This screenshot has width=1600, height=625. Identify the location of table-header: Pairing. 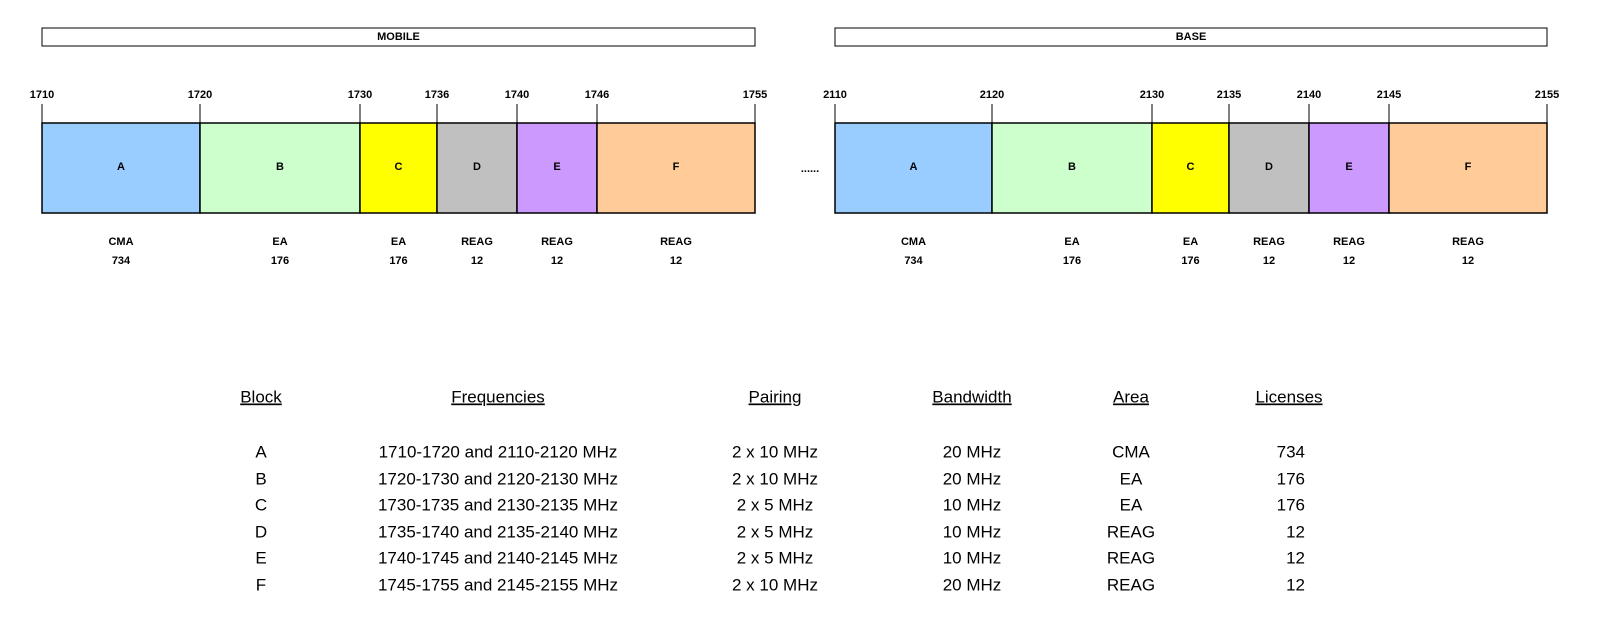
(775, 396).